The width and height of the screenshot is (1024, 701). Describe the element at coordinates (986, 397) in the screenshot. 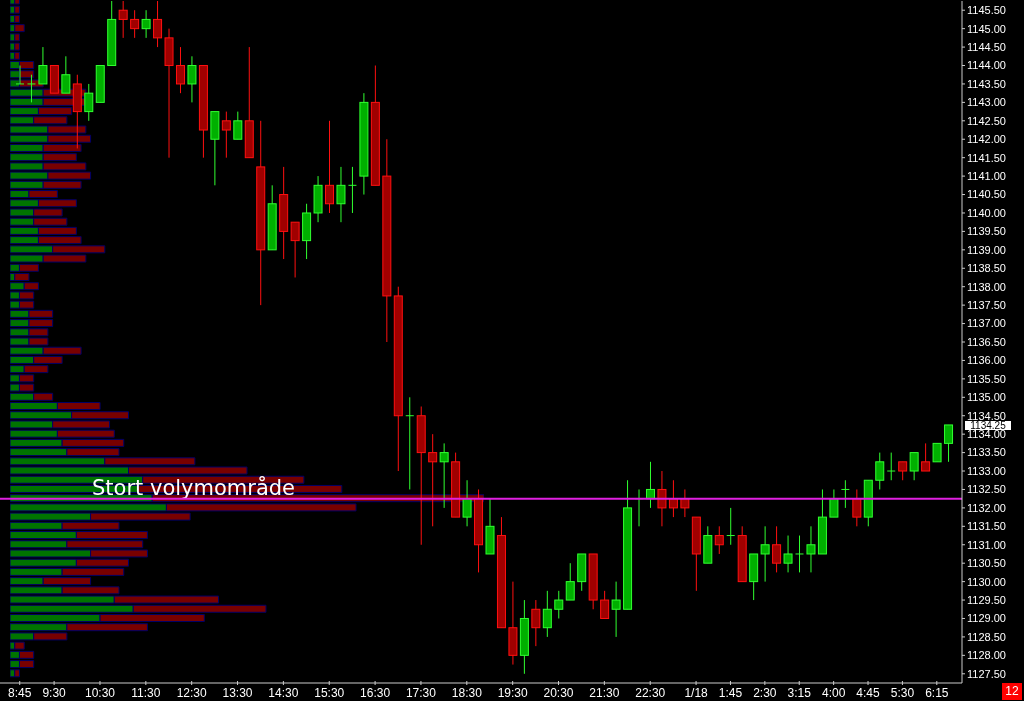

I see `y-tick-label: 1135.00` at that location.